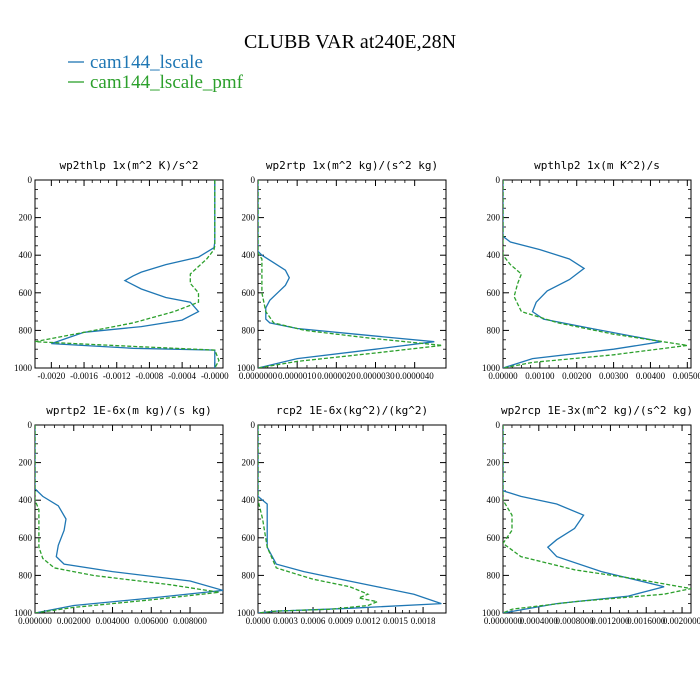 This screenshot has width=700, height=700. Describe the element at coordinates (610, 621) in the screenshot. I see `x-tick-label: 0.0012000` at that location.